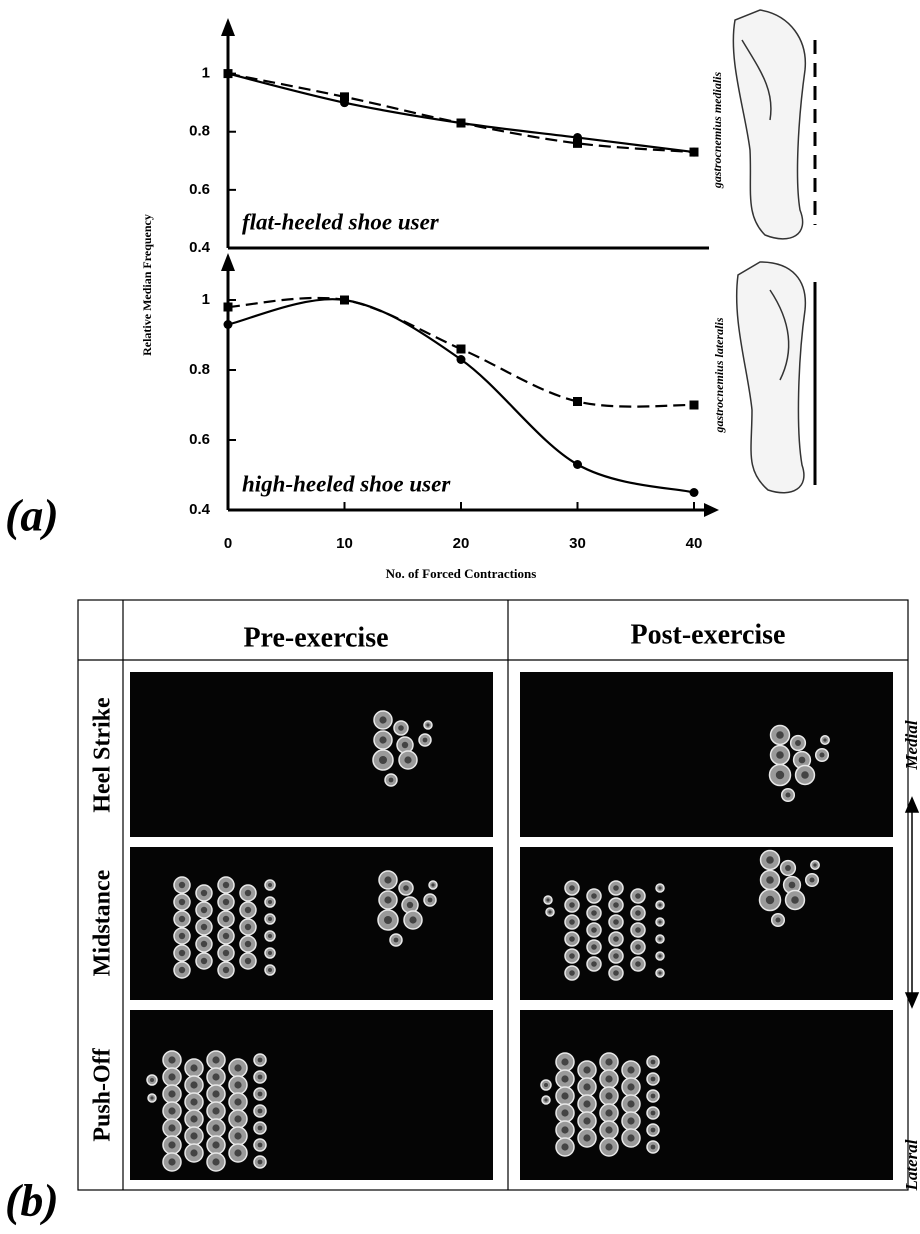  Describe the element at coordinates (694, 543) in the screenshot. I see `x-tick-label: 40` at that location.